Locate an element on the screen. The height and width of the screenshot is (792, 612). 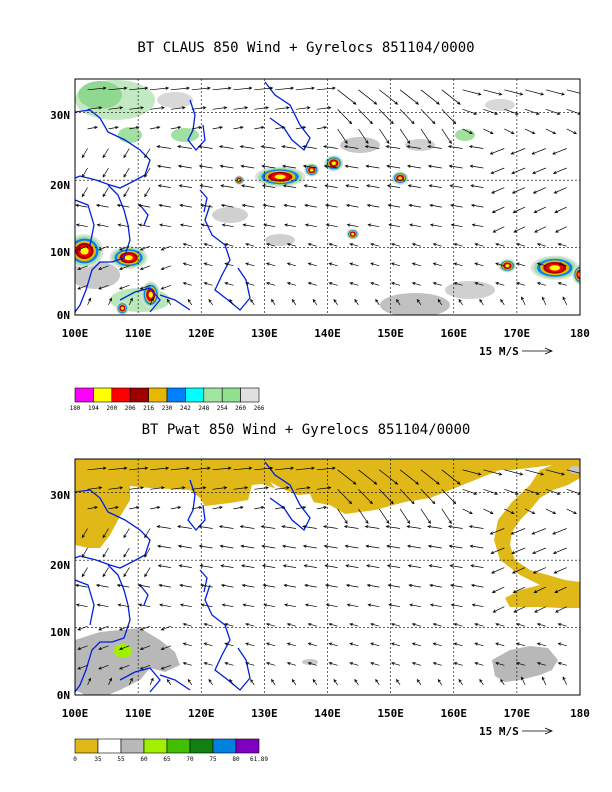
taiwan-coastline is located at coordinates (203, 581).